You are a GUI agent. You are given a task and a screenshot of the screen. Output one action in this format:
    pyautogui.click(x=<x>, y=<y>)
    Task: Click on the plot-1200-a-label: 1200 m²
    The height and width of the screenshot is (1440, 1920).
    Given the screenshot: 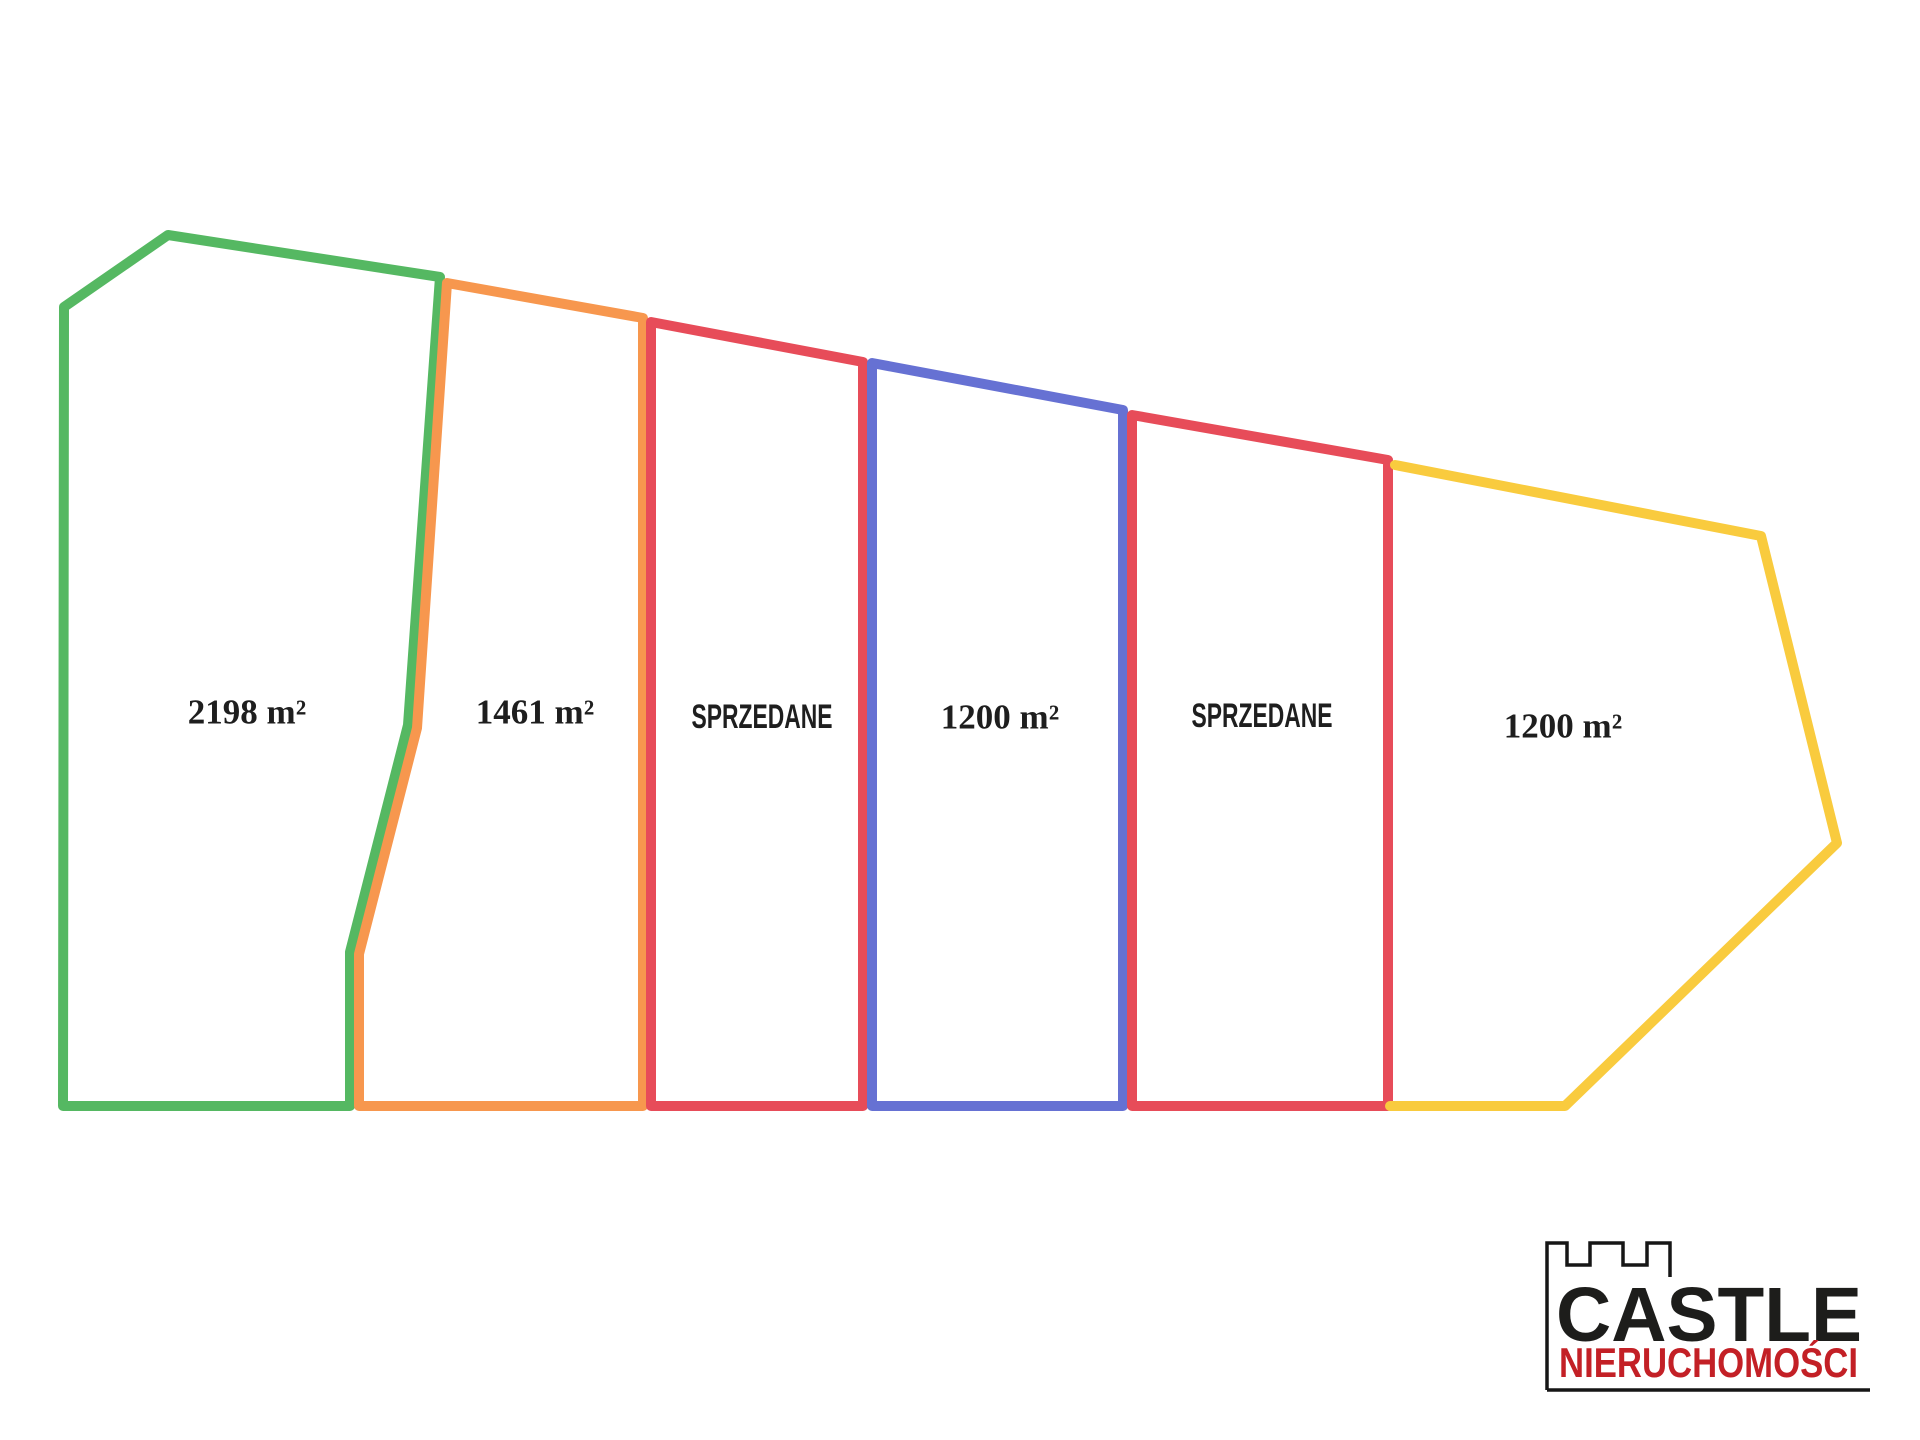 What is the action you would take?
    pyautogui.click(x=1000, y=717)
    